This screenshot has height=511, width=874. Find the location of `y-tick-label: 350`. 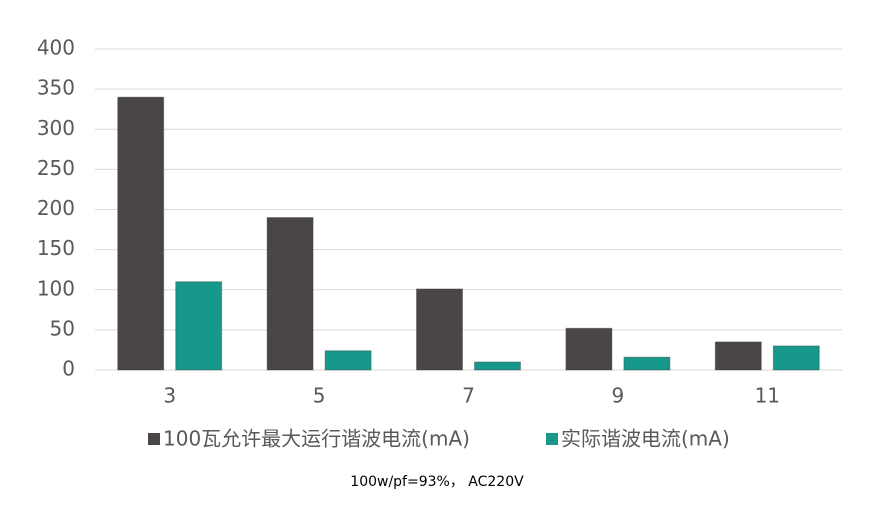

y-tick-label: 350 is located at coordinates (56, 88).